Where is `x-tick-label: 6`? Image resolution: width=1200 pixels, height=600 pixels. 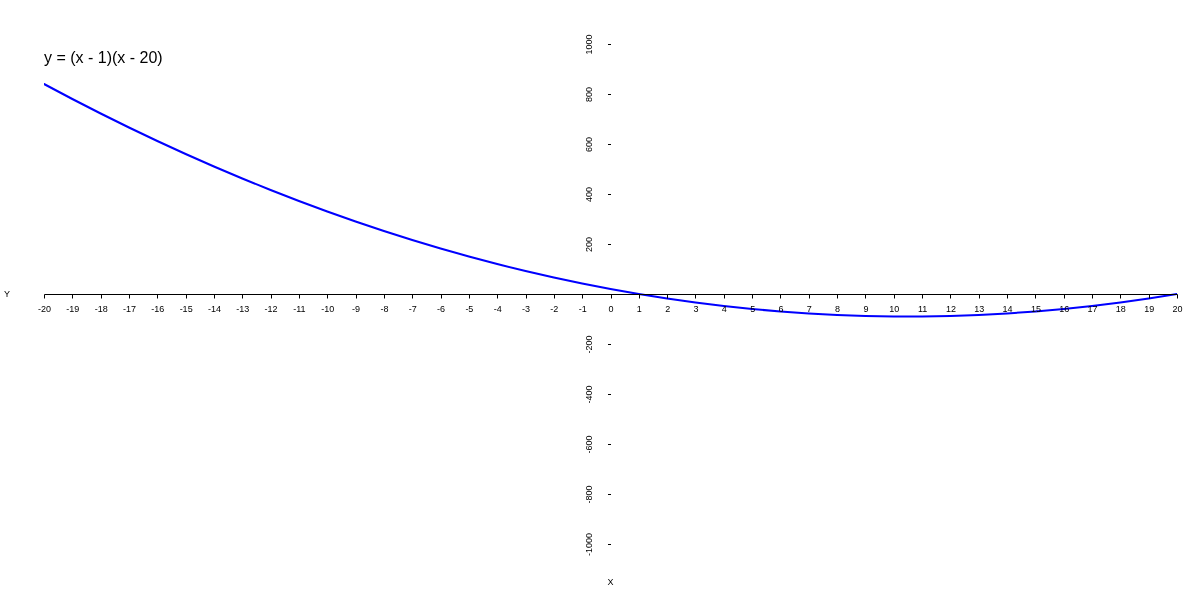 x-tick-label: 6 is located at coordinates (781, 308).